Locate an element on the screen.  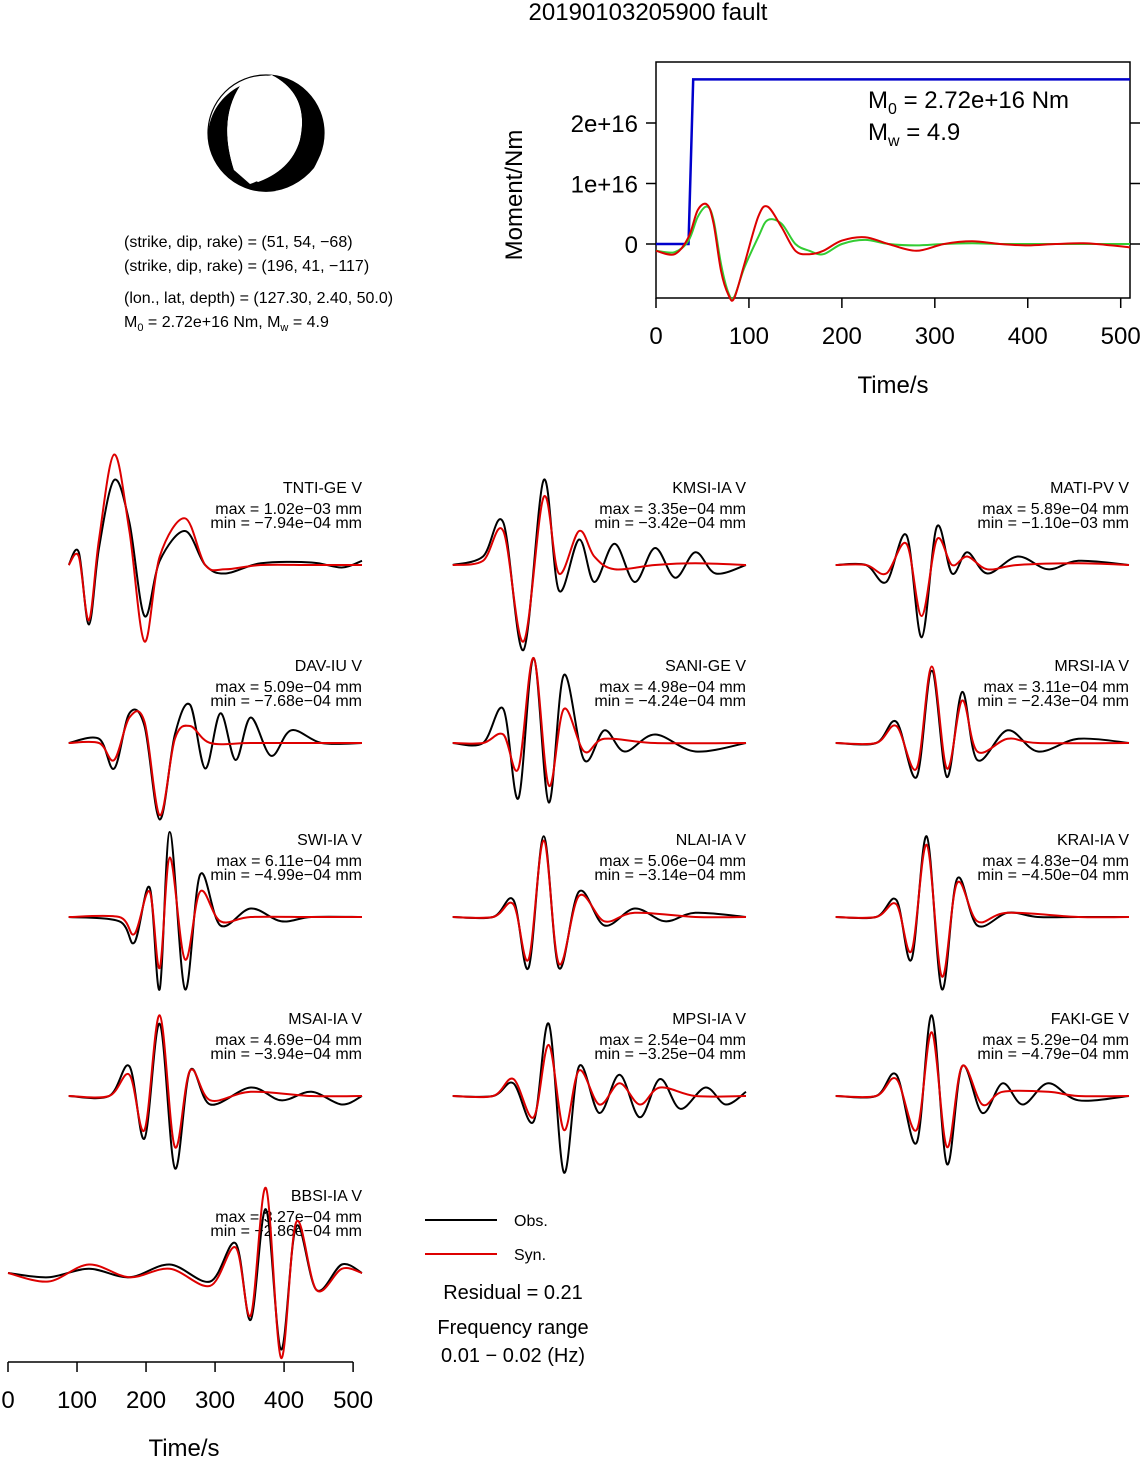
station-max: max = 5.29e−04 mm is located at coordinates (1055, 1040).